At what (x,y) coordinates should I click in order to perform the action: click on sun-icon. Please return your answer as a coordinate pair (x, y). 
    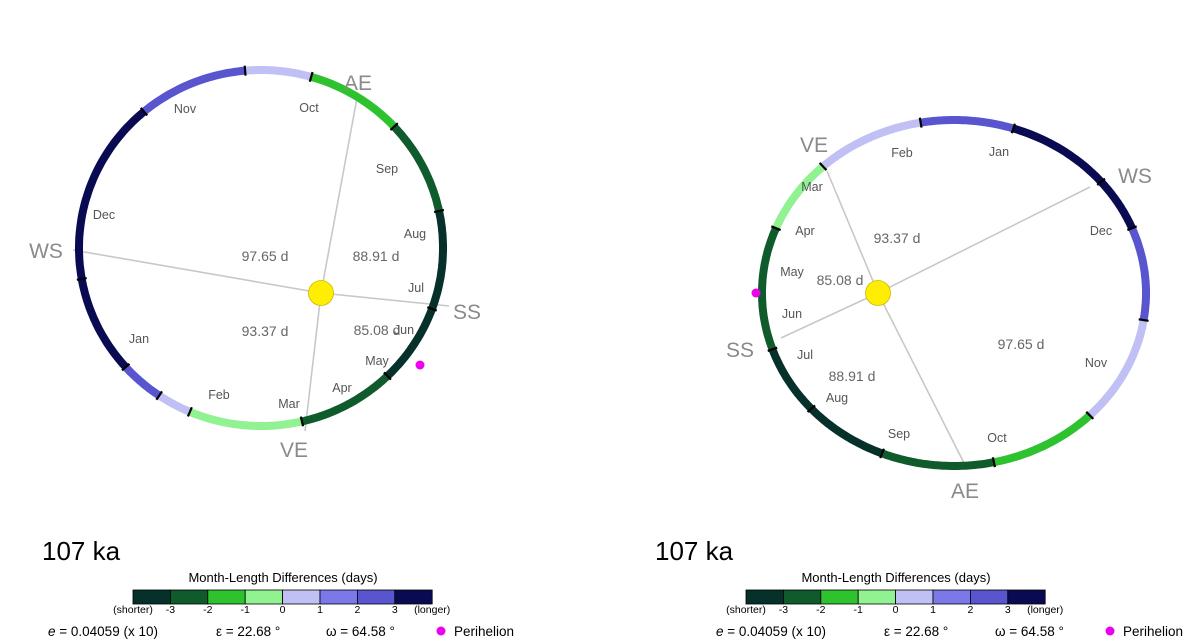
    Looking at the image, I should click on (321, 293).